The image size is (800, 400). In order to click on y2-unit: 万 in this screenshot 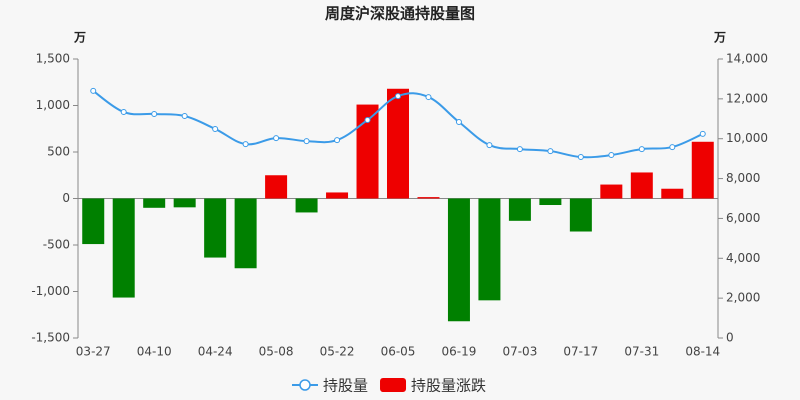, I will do `click(719, 38)`.